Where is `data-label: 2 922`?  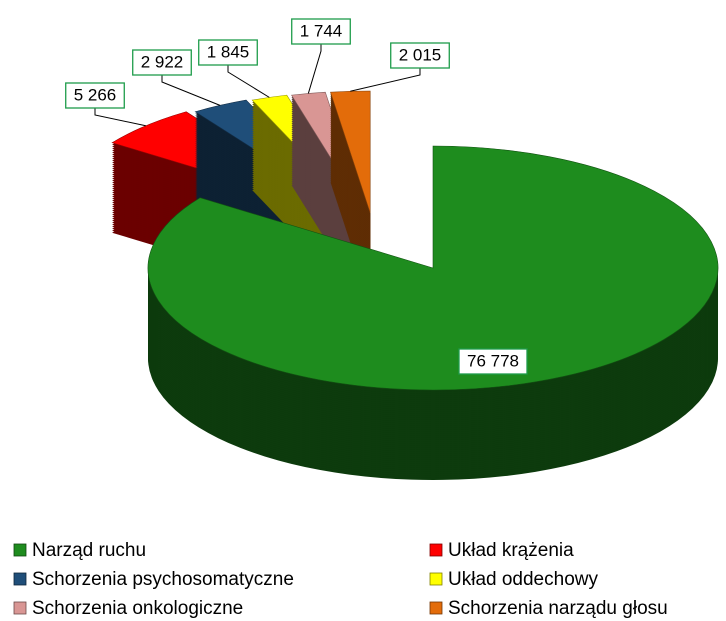 data-label: 2 922 is located at coordinates (162, 61).